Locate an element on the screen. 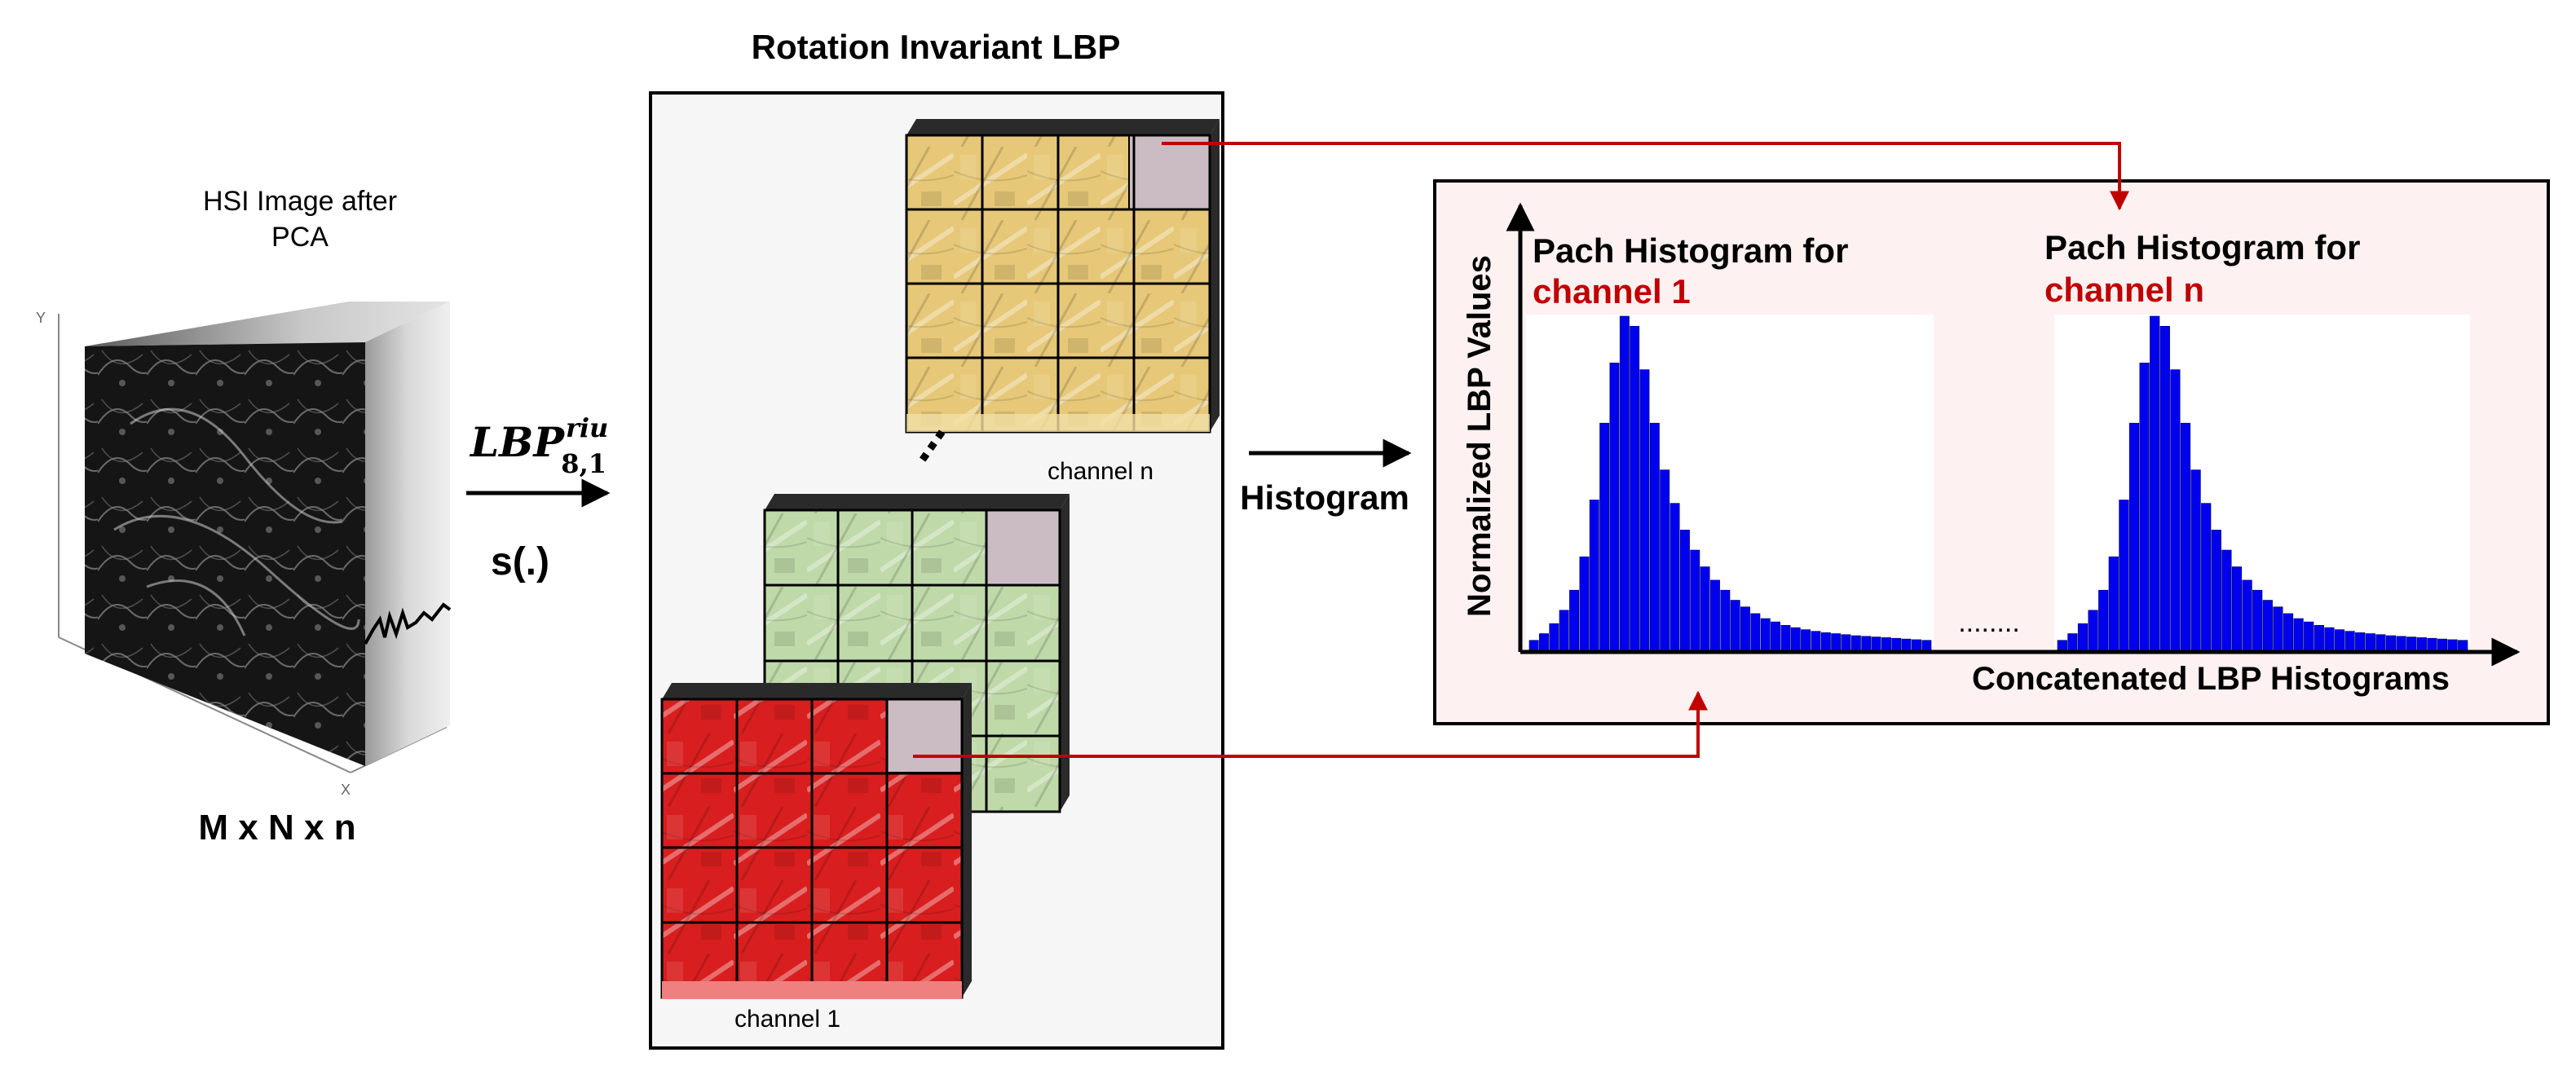 This screenshot has width=2576, height=1079. hsi-title-line2: PCA is located at coordinates (300, 238).